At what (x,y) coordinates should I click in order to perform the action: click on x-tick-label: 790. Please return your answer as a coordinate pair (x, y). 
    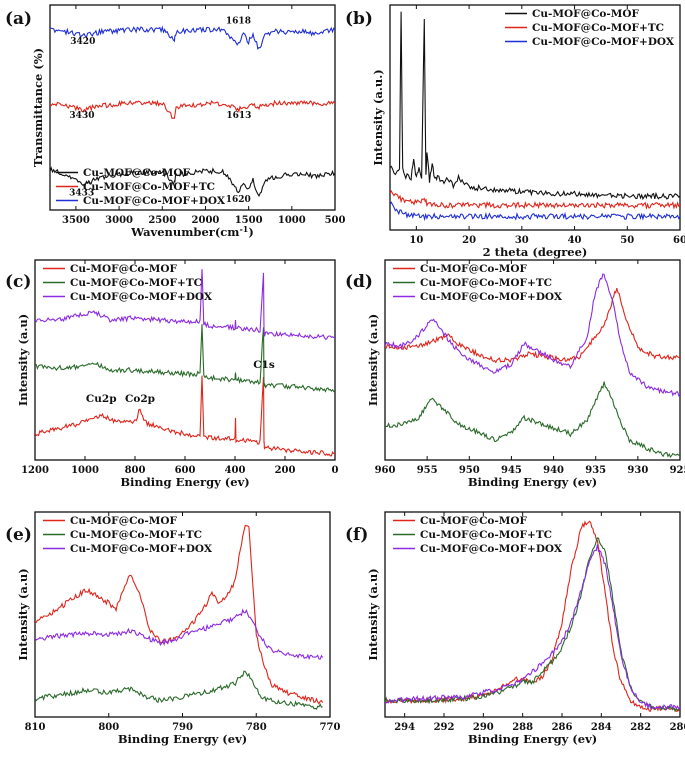
    Looking at the image, I should click on (182, 727).